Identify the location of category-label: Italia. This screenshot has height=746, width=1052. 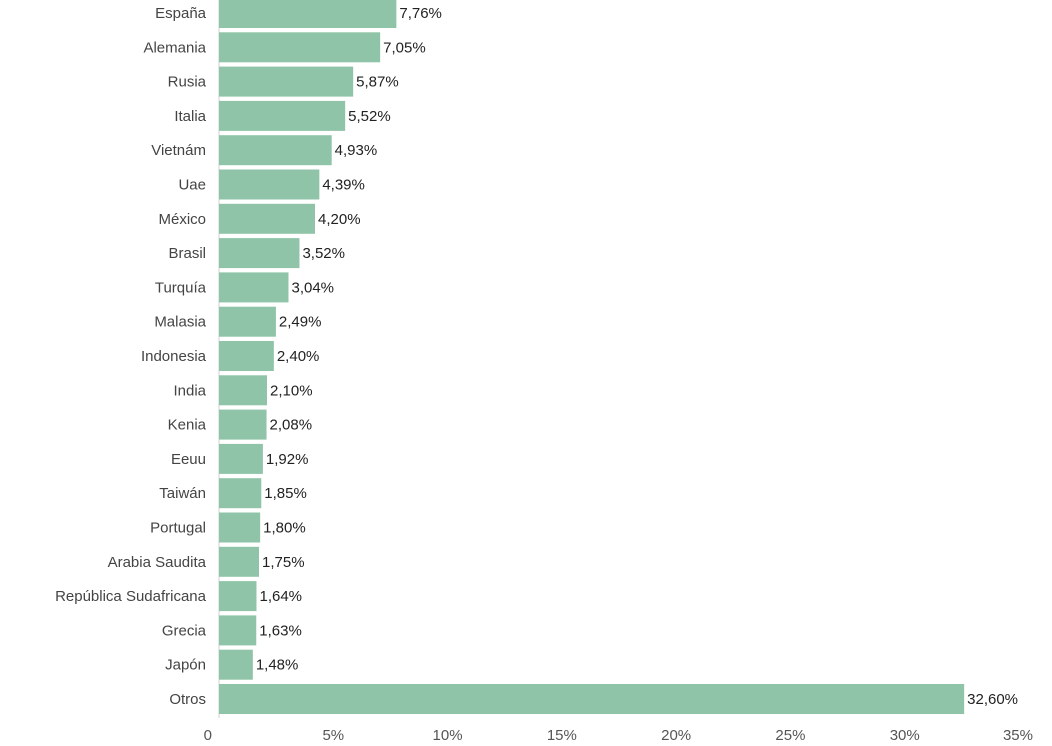
(190, 116).